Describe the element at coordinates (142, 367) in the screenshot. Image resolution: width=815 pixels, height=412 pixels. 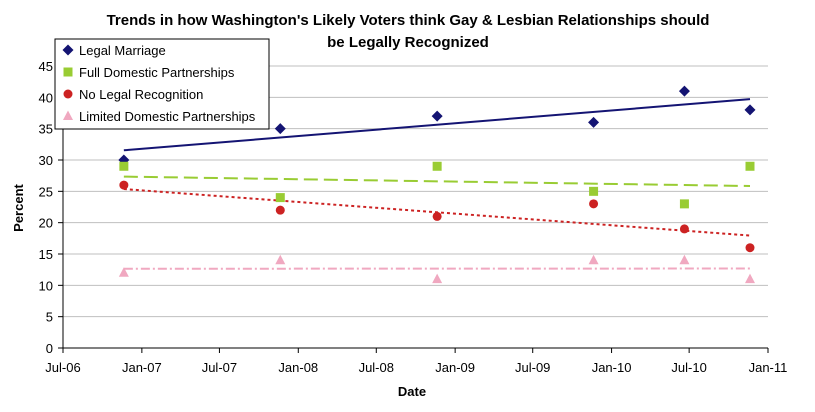
I see `x-tick-label: Jan-07` at that location.